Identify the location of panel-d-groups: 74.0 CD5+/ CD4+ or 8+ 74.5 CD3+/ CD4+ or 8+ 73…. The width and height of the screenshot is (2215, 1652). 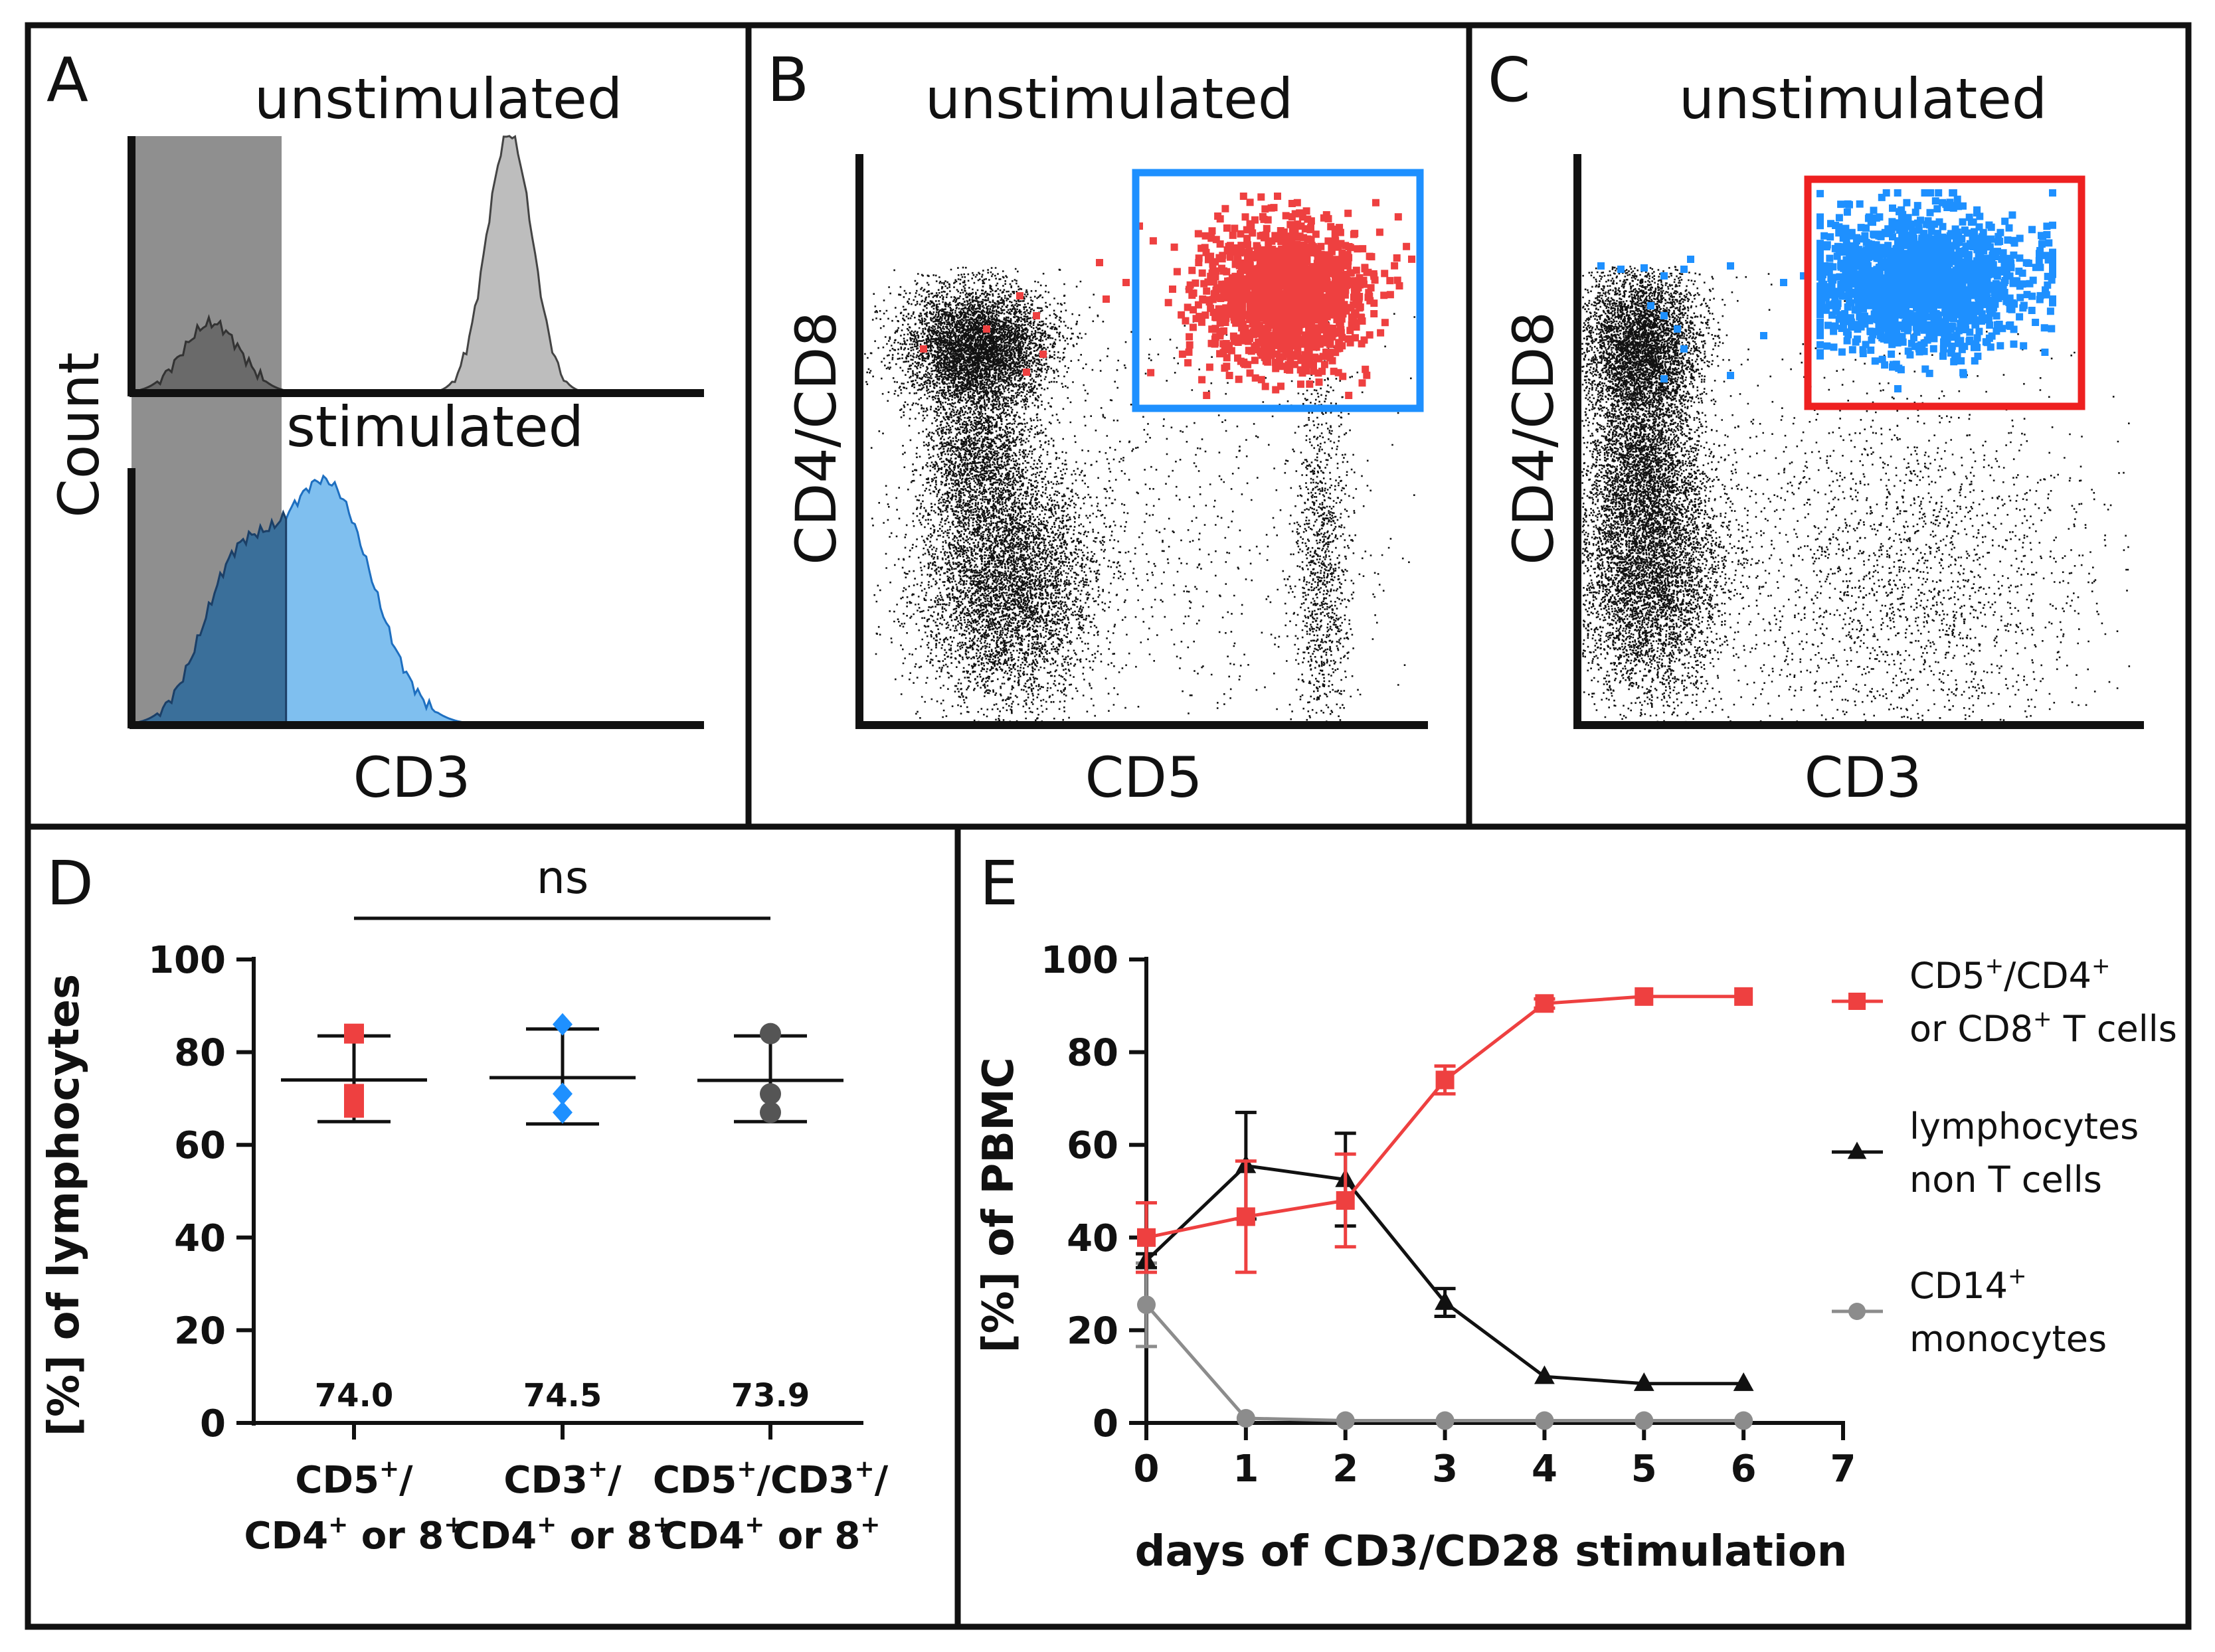
(566, 1285).